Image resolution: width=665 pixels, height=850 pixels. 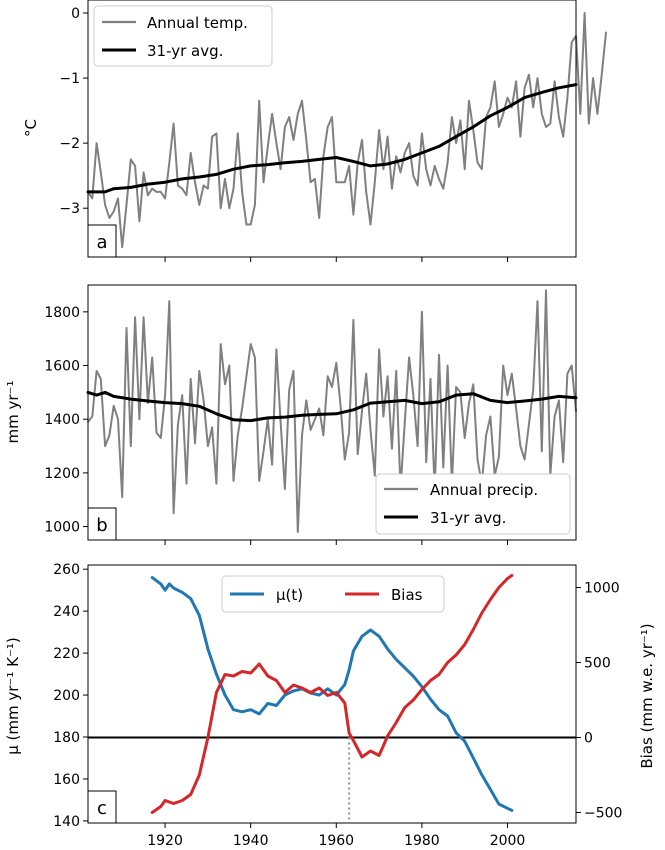 I want to click on y-tick-label: 160, so click(x=66, y=780).